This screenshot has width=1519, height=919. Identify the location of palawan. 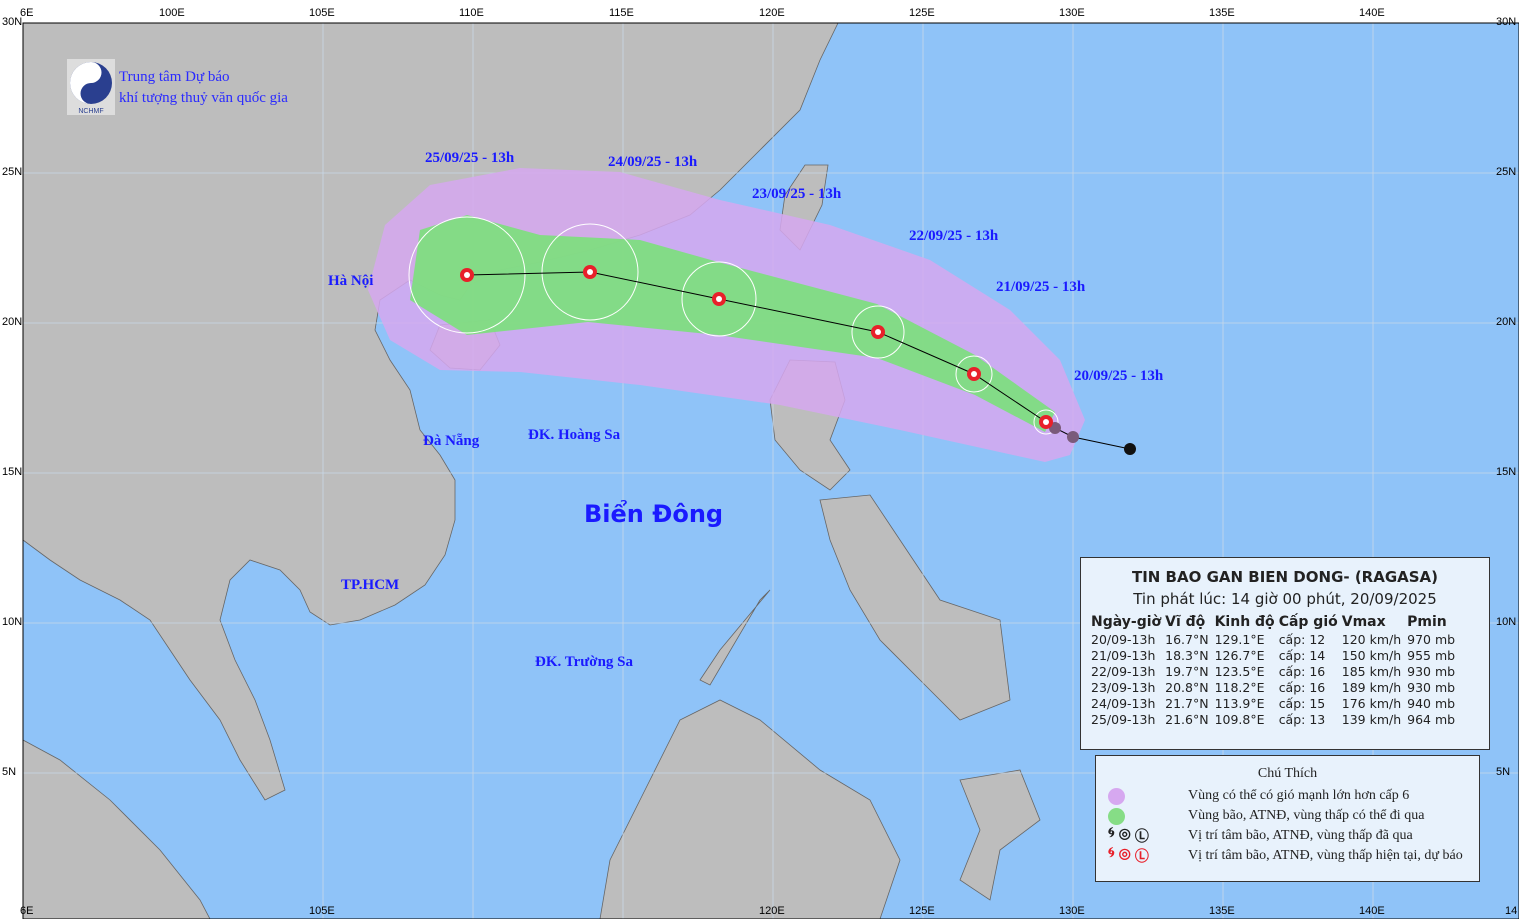
(735, 637).